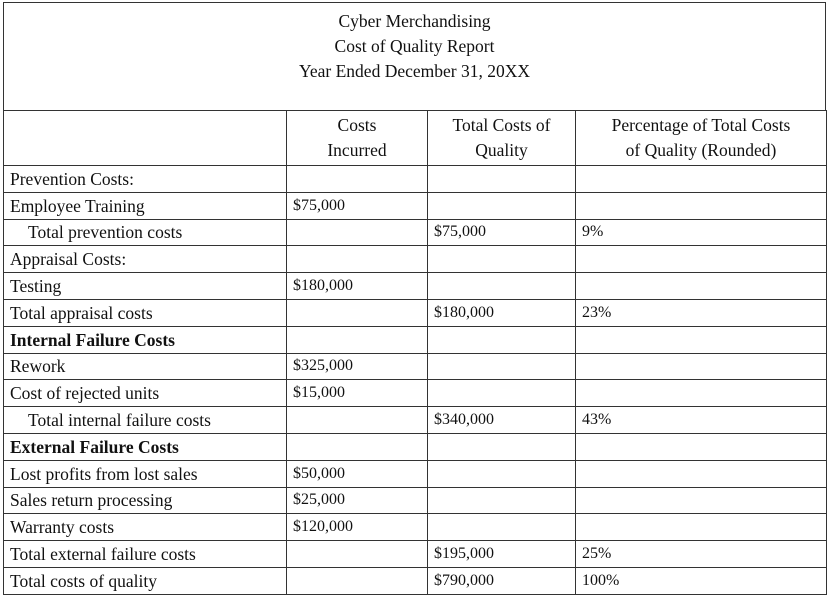 The width and height of the screenshot is (829, 611). I want to click on row-label: Testing, so click(145, 286).